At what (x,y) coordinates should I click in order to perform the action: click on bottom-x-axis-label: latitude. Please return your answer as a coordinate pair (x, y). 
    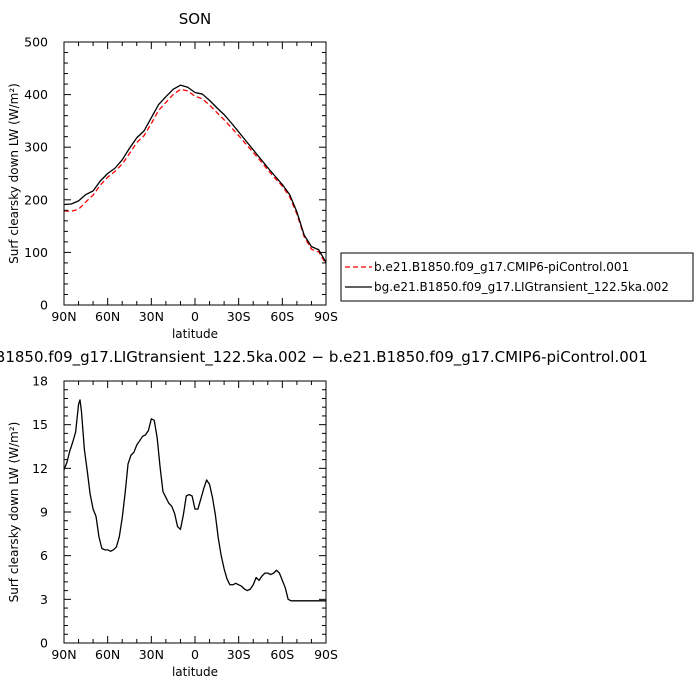
    Looking at the image, I should click on (195, 672).